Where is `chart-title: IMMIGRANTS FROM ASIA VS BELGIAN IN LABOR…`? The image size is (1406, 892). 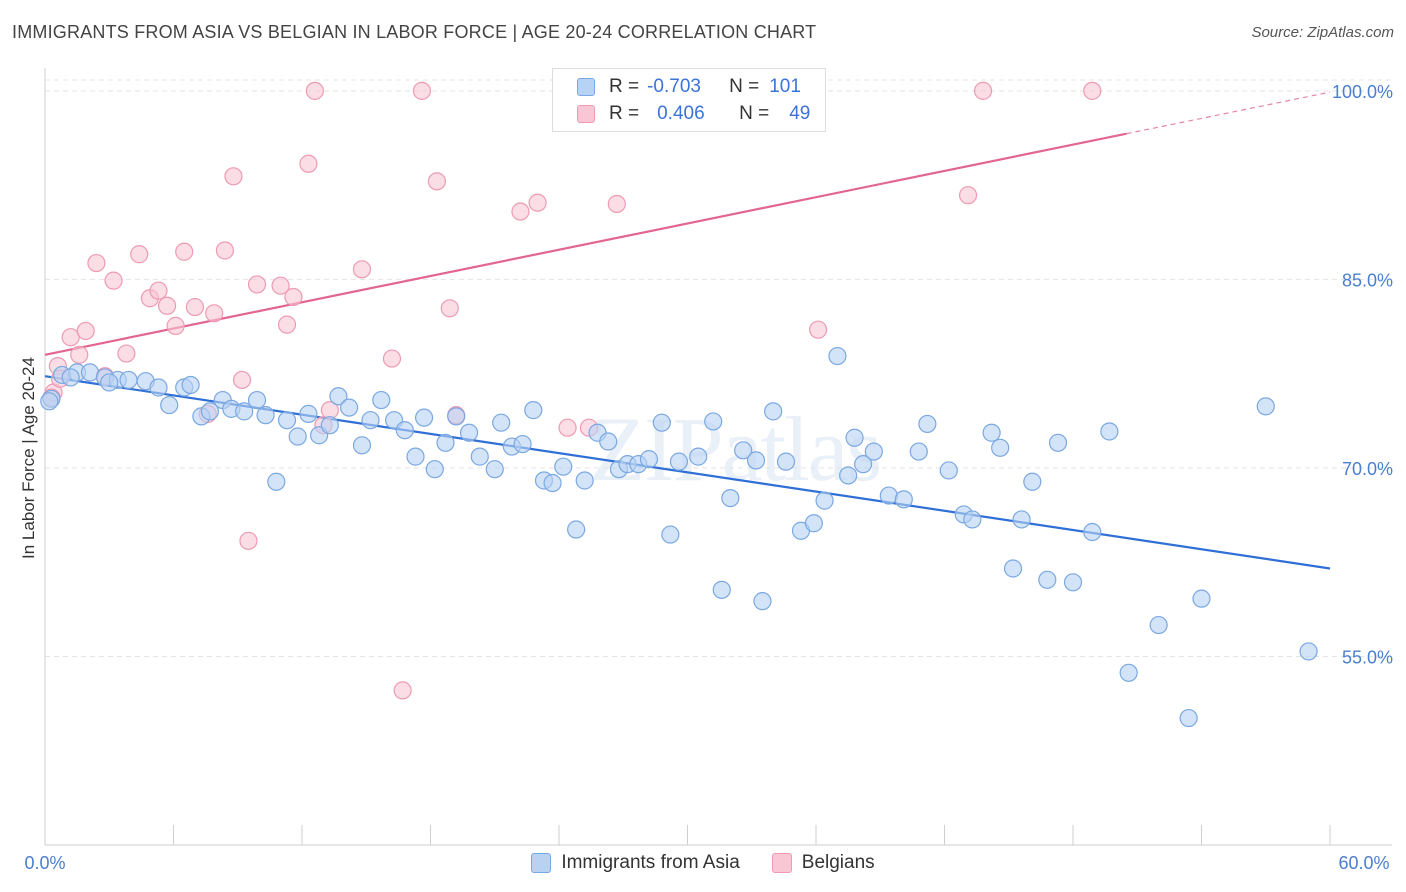 chart-title: IMMIGRANTS FROM ASIA VS BELGIAN IN LABOR… is located at coordinates (414, 32).